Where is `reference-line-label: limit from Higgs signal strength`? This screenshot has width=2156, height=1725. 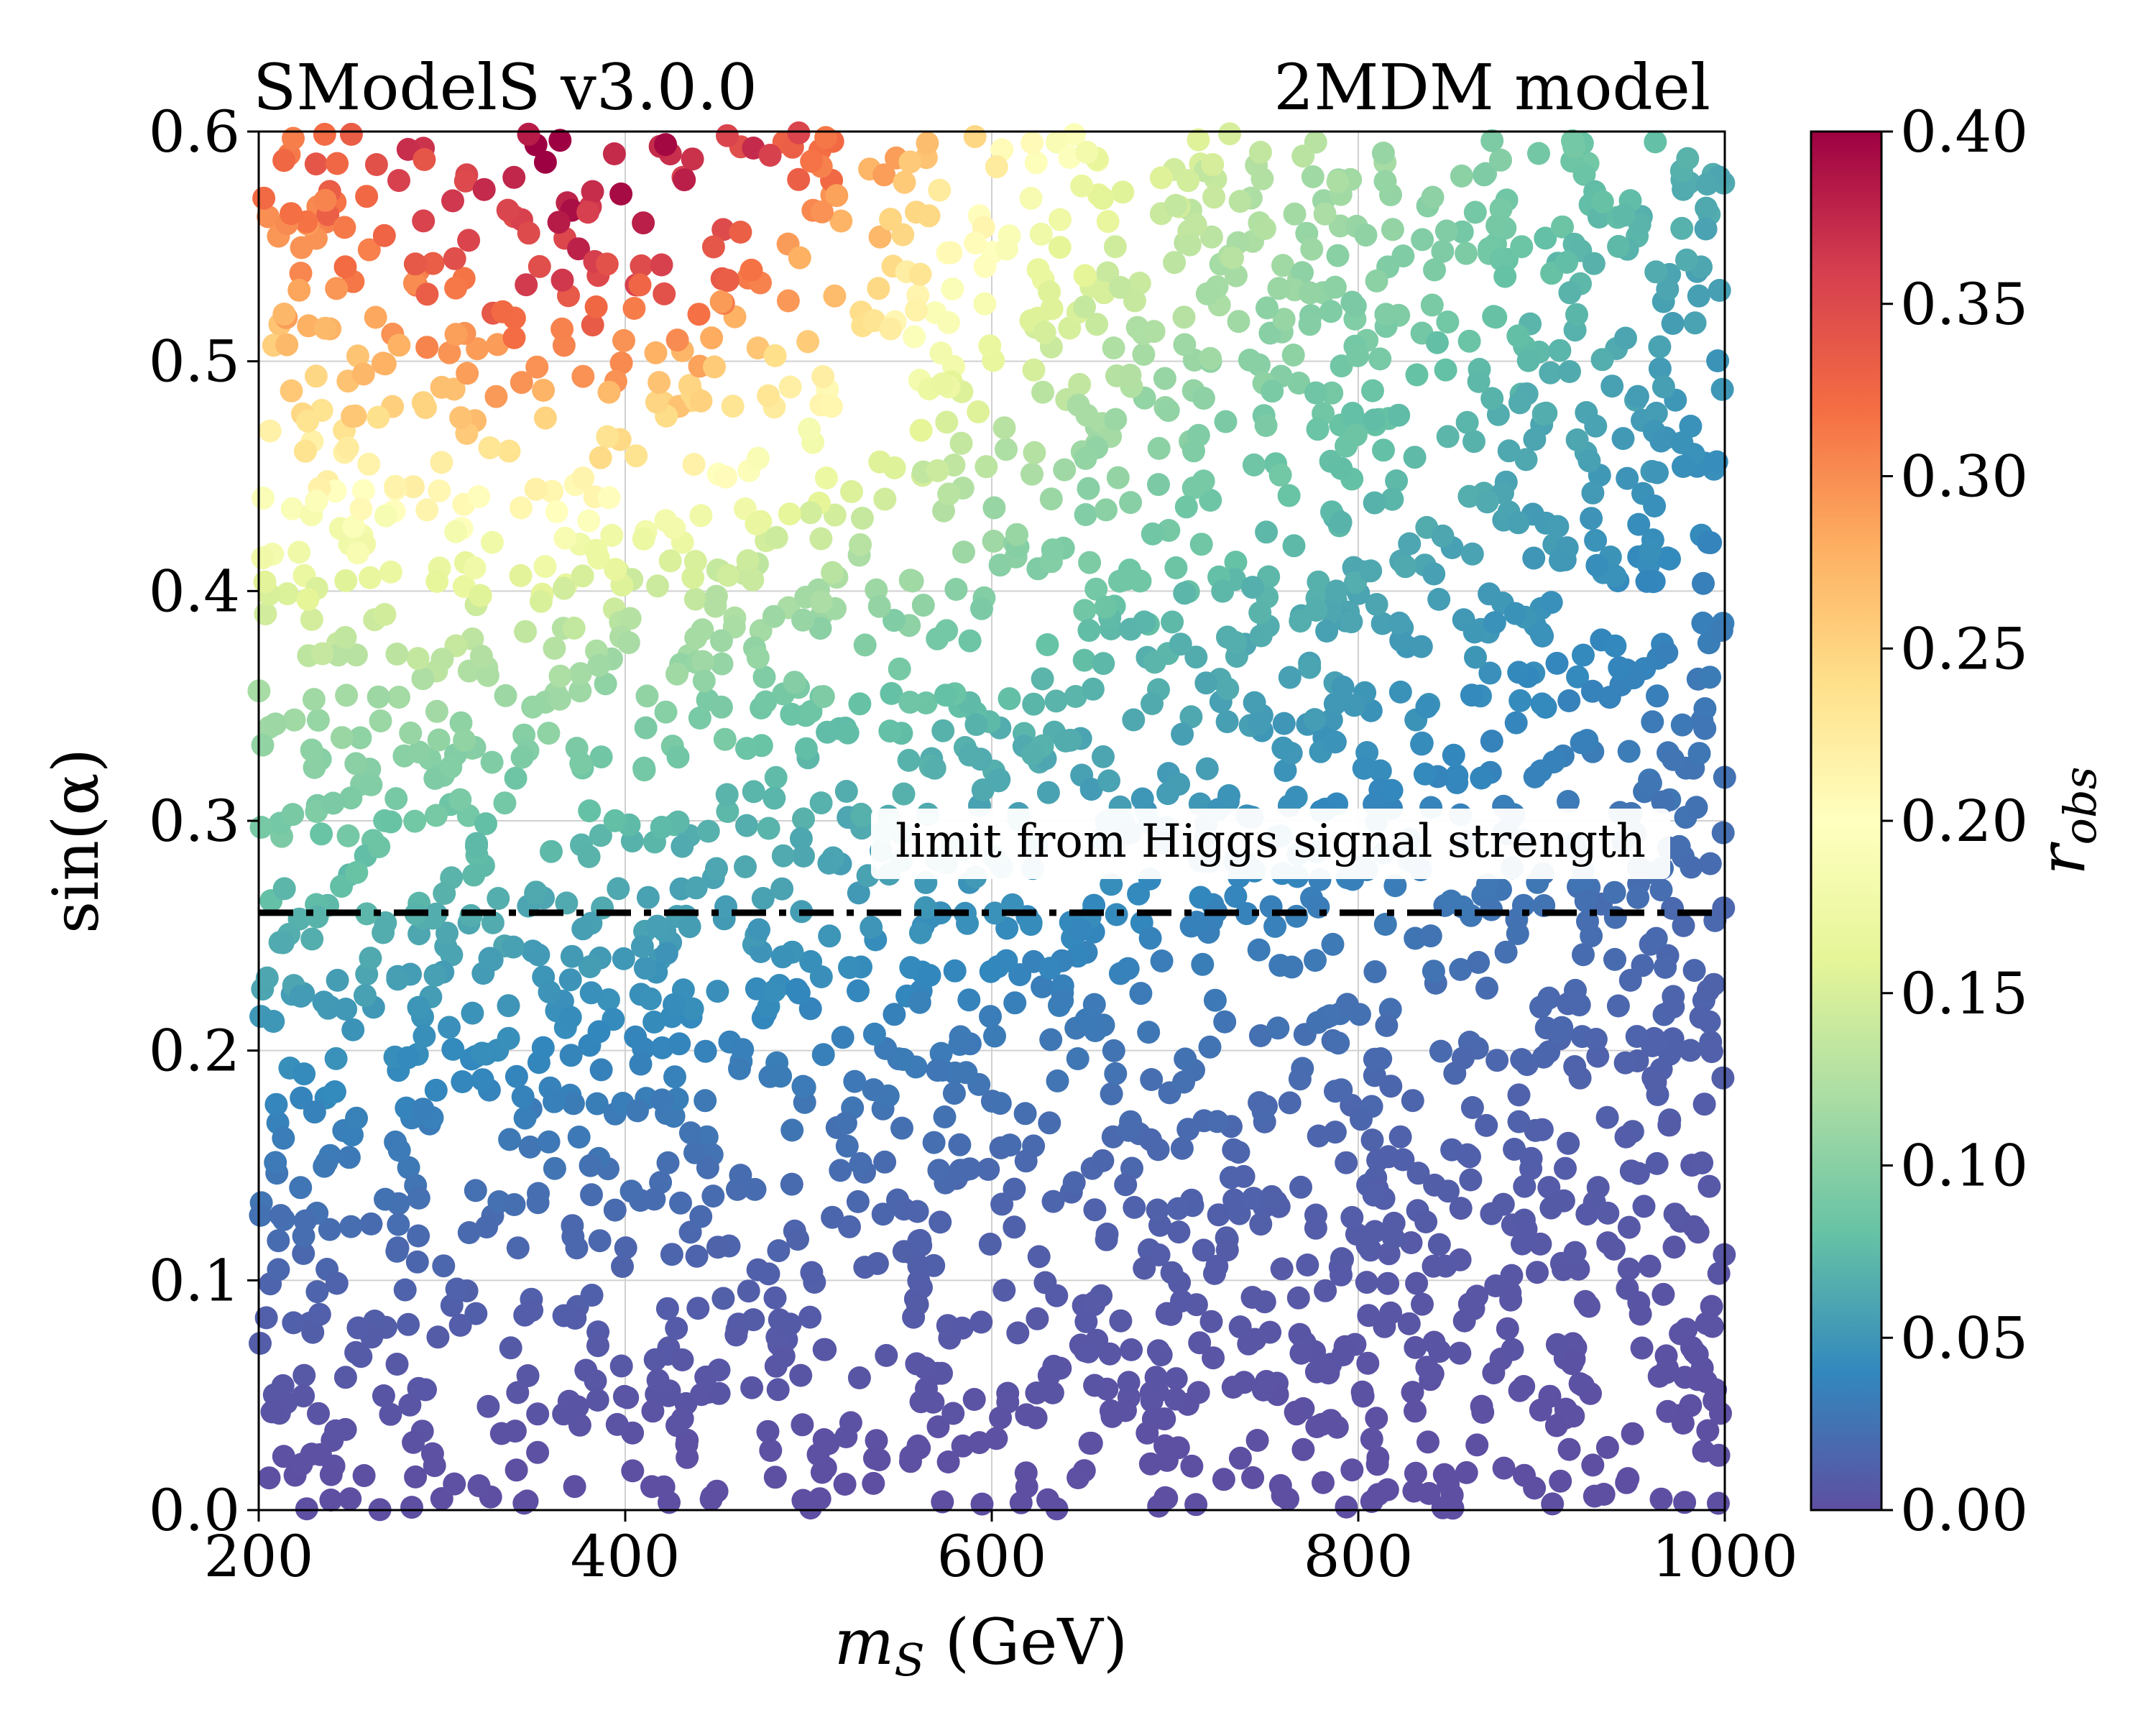 reference-line-label: limit from Higgs signal strength is located at coordinates (1270, 841).